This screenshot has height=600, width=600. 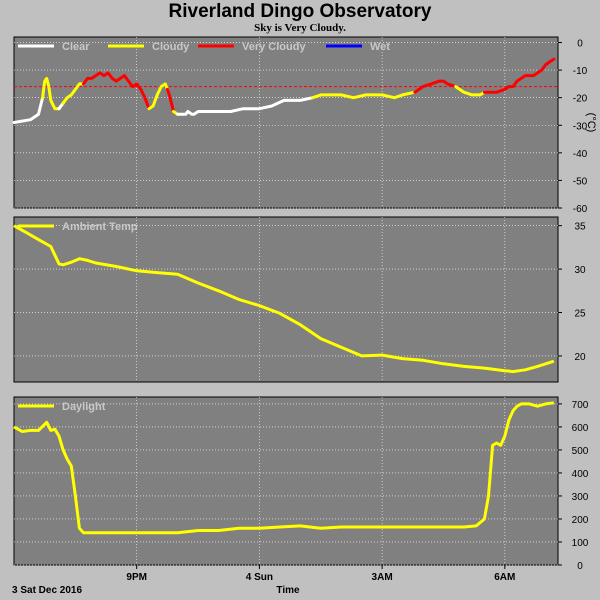 What do you see at coordinates (580, 497) in the screenshot?
I see `daylight-ytick-label: 300` at bounding box center [580, 497].